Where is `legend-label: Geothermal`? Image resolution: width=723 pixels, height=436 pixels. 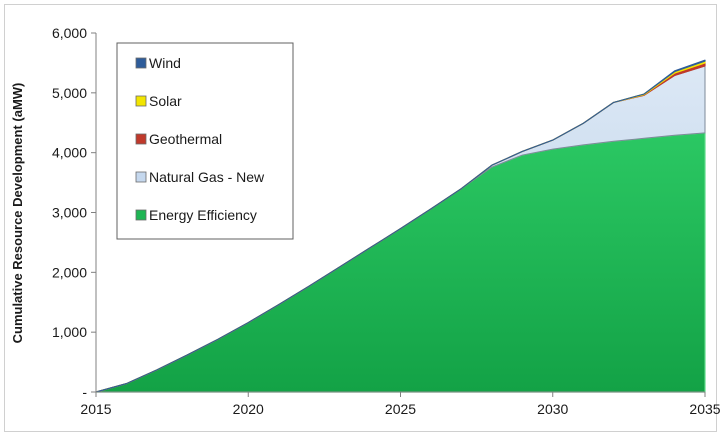 legend-label: Geothermal is located at coordinates (185, 139).